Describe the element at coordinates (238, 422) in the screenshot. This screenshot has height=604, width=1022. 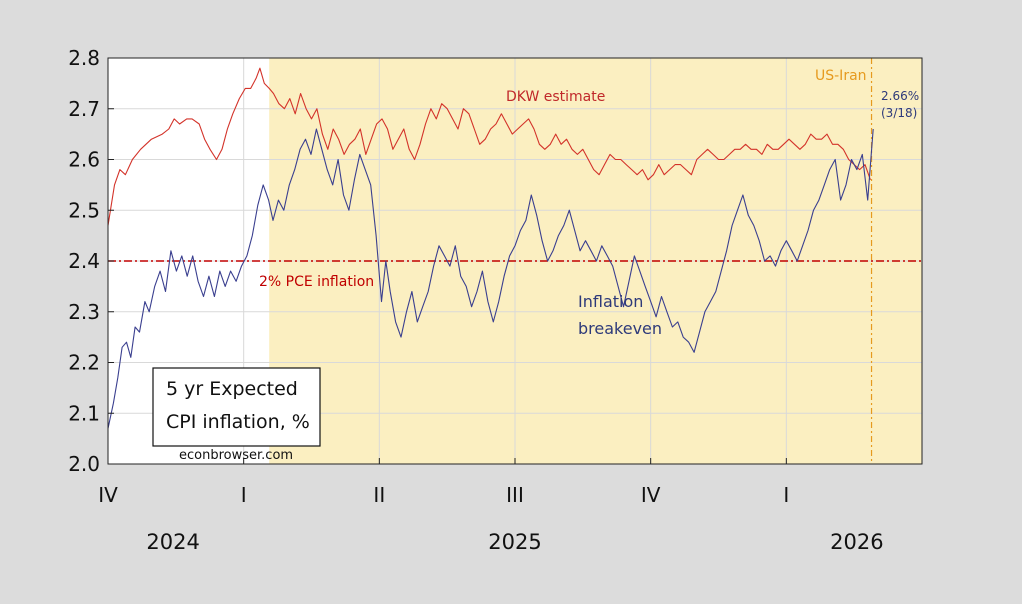
I see `chart-title-line2: CPI inflation, %` at that location.